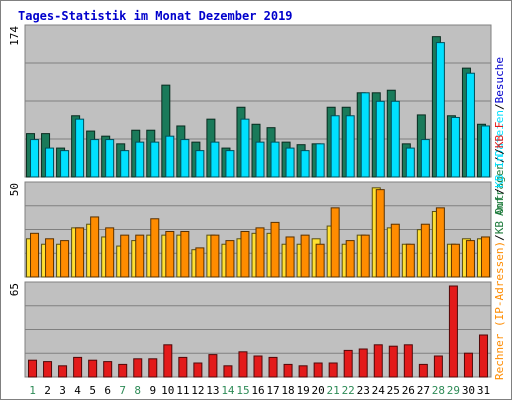 The height and width of the screenshot is (400, 512). What do you see at coordinates (453, 390) in the screenshot?
I see `x-tick-label: 29` at bounding box center [453, 390].